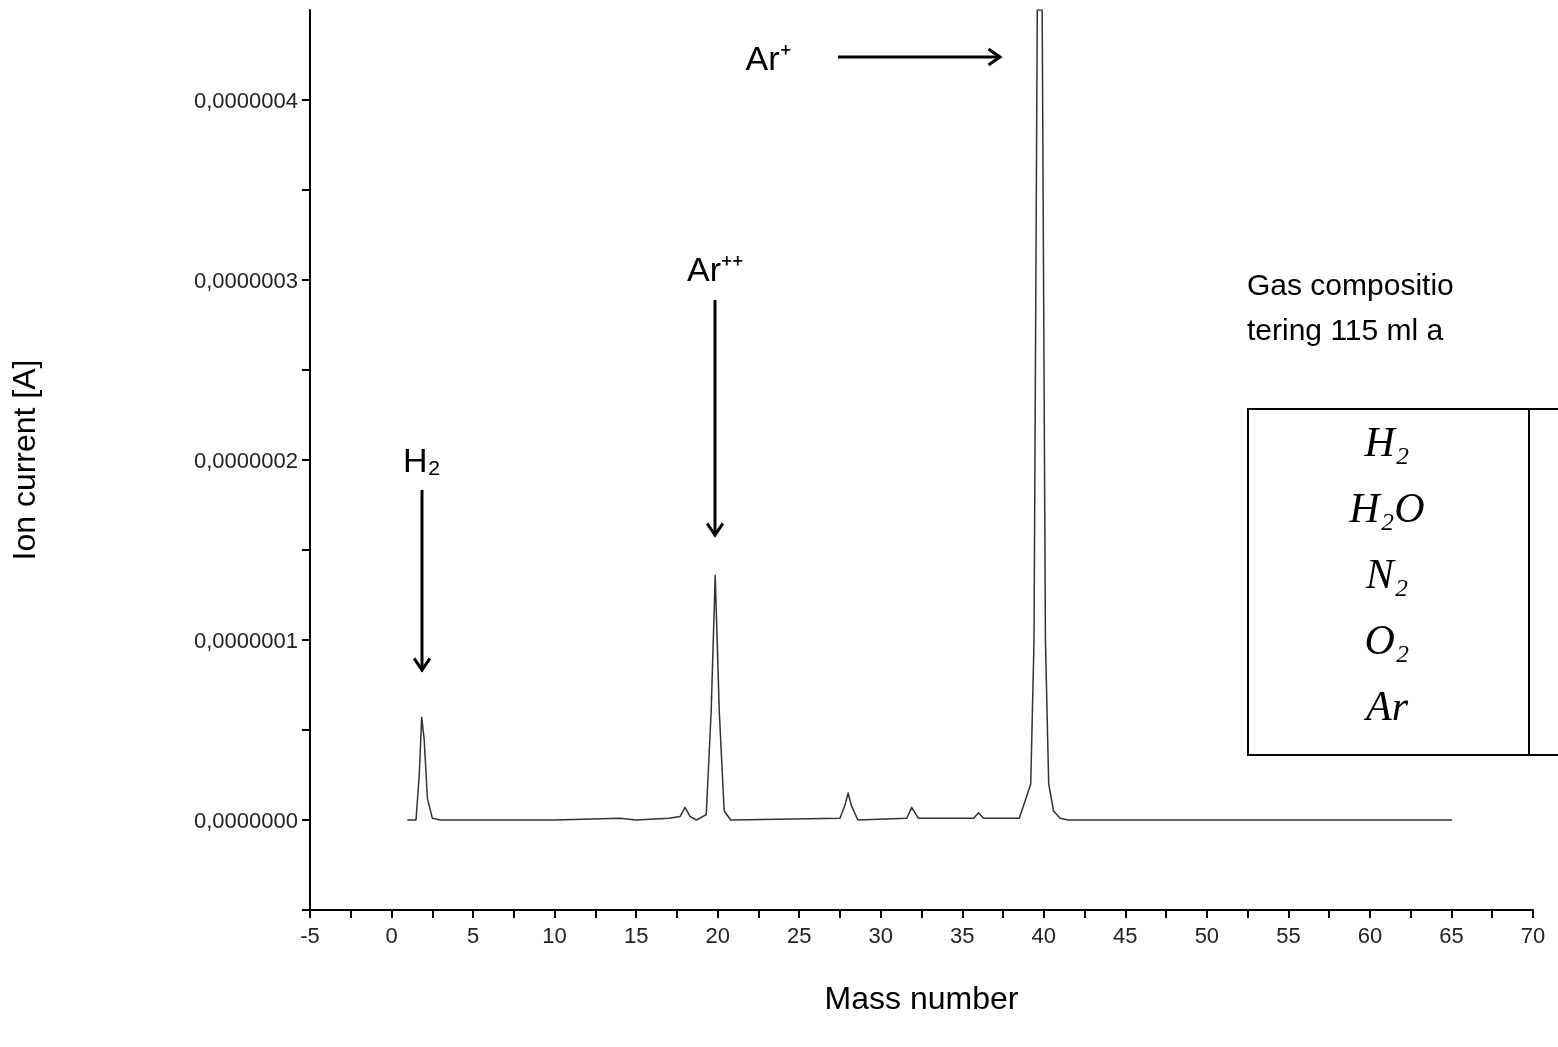 This screenshot has height=1047, width=1558. Describe the element at coordinates (246, 100) in the screenshot. I see `y-tick-label: 0,0000004` at that location.